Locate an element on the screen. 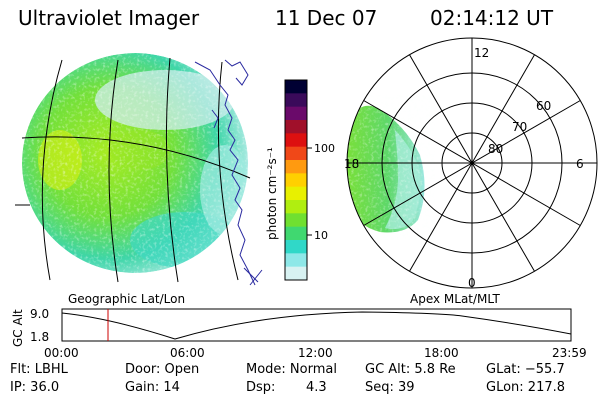 This screenshot has height=400, width=600. ip-info: IP: 36.0 is located at coordinates (35, 387).